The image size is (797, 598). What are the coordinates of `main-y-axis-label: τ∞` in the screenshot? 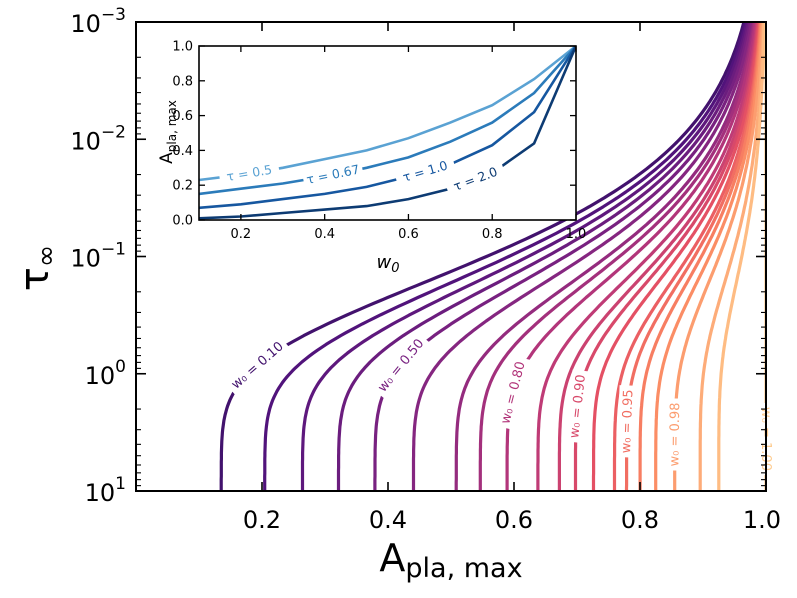 It's located at (37, 268).